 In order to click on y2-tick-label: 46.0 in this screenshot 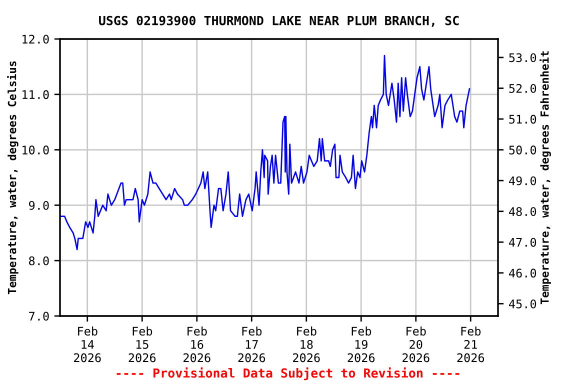, I will do `click(522, 273)`.